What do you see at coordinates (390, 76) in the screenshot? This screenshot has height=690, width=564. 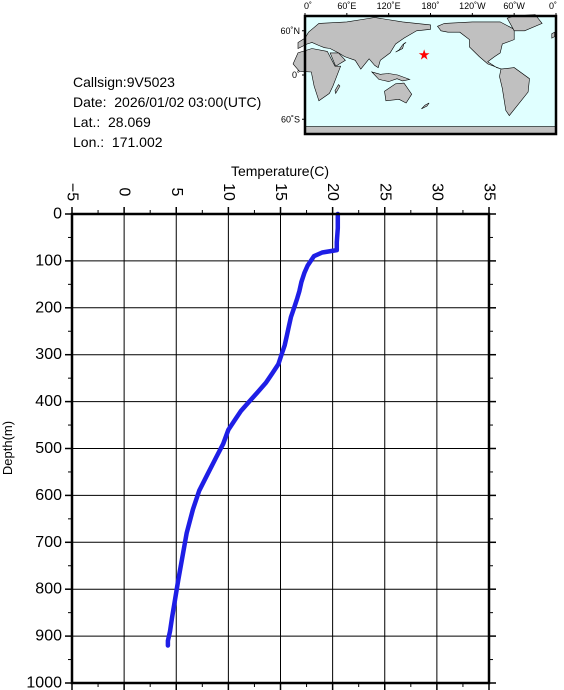 I see `land-indonesia` at bounding box center [390, 76].